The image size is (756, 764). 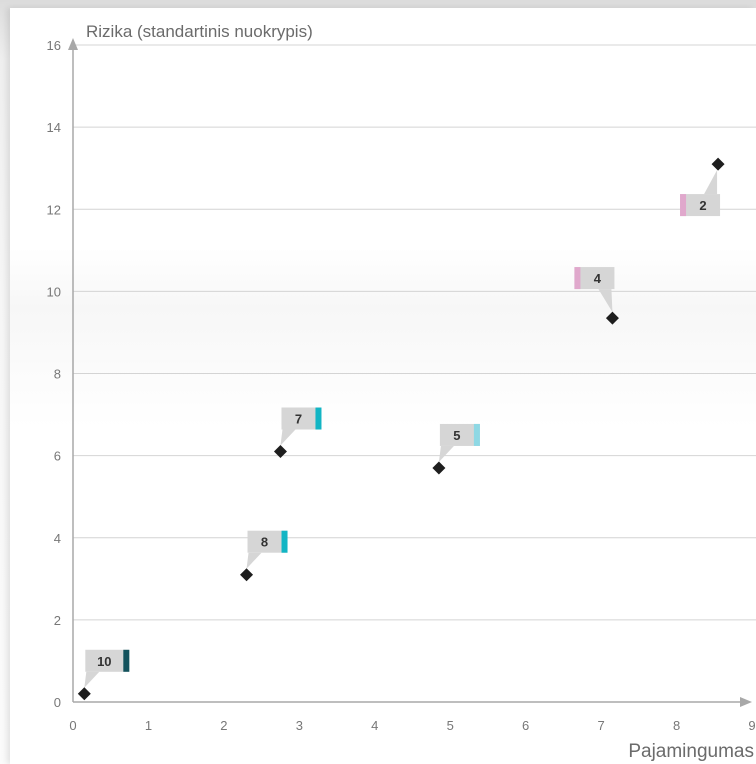 What do you see at coordinates (104, 661) in the screenshot?
I see `point-label: 10` at bounding box center [104, 661].